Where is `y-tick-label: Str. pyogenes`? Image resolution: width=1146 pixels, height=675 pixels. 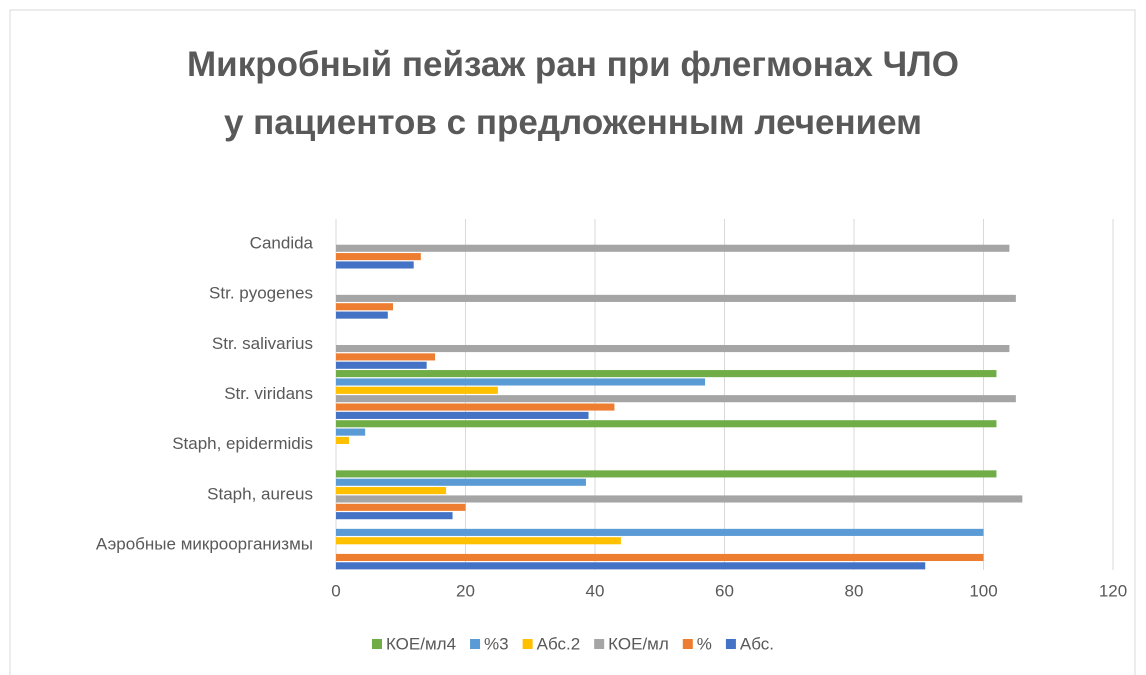 y-tick-label: Str. pyogenes is located at coordinates (261, 293).